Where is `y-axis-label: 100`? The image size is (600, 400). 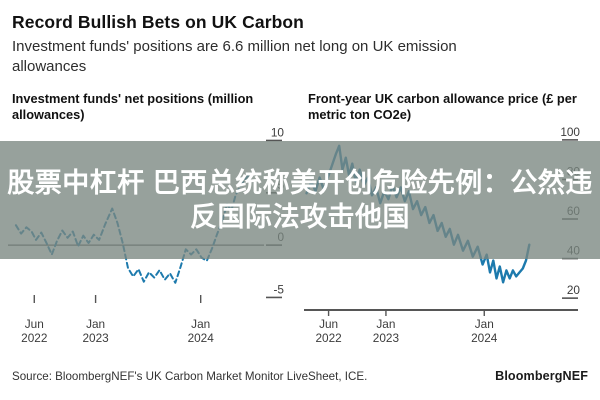 y-axis-label: 100 is located at coordinates (570, 132).